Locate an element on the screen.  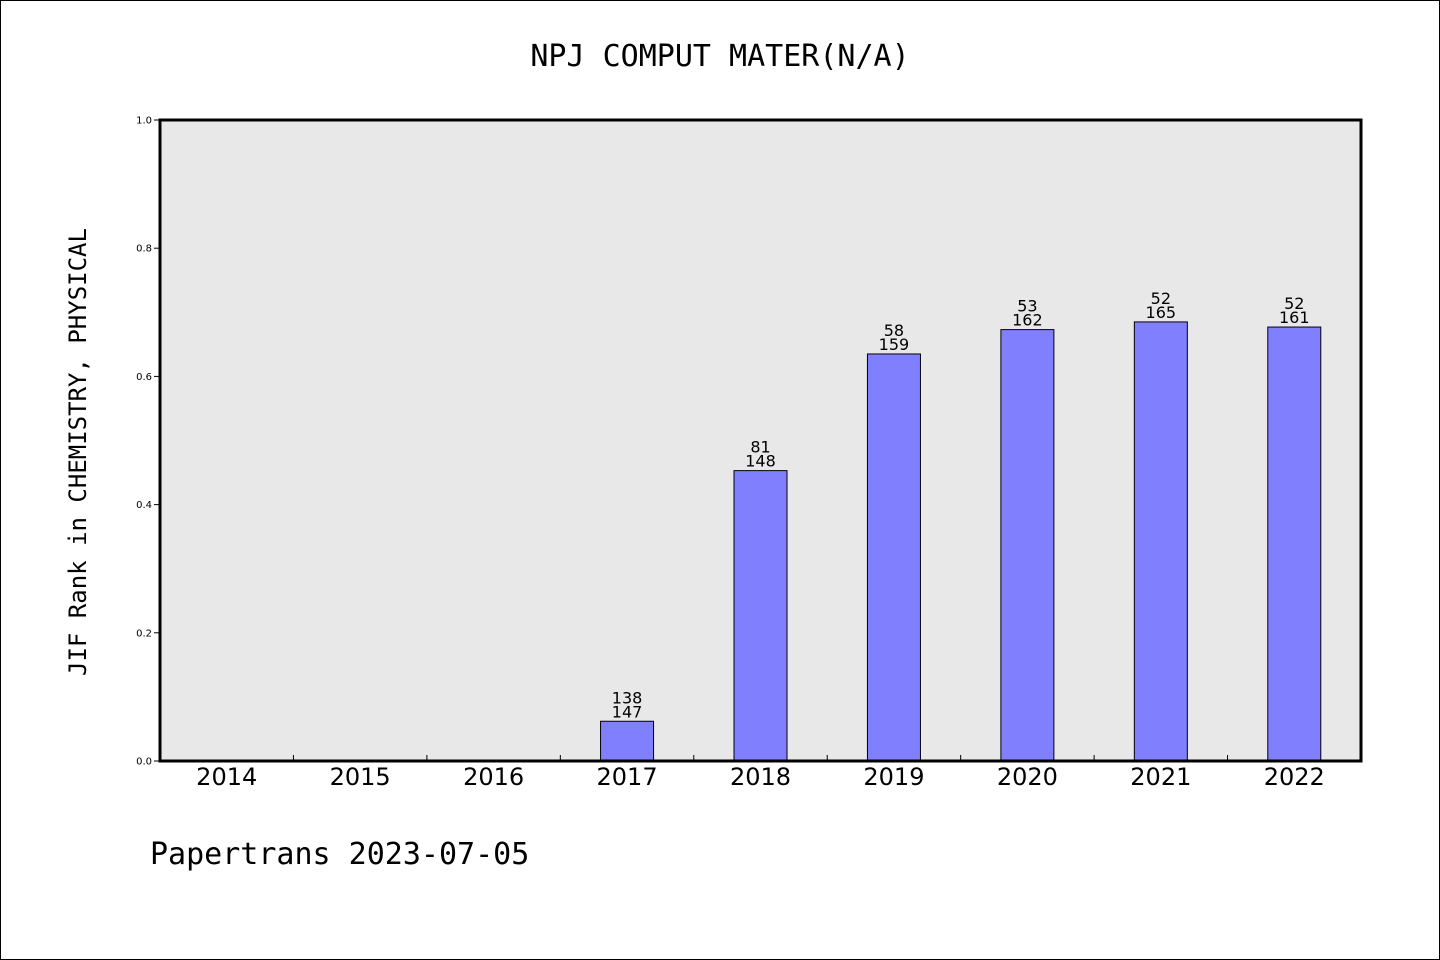
bar-2019 is located at coordinates (893, 557).